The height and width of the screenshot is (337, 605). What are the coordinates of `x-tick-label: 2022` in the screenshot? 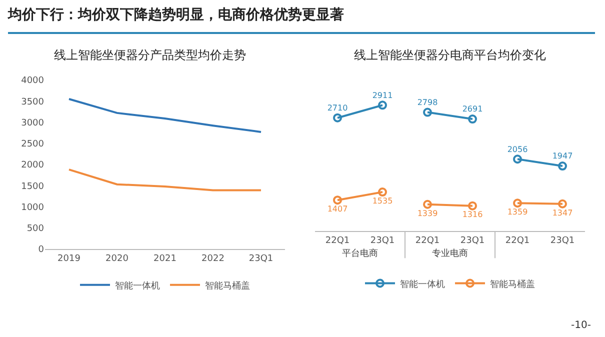 It's located at (213, 259).